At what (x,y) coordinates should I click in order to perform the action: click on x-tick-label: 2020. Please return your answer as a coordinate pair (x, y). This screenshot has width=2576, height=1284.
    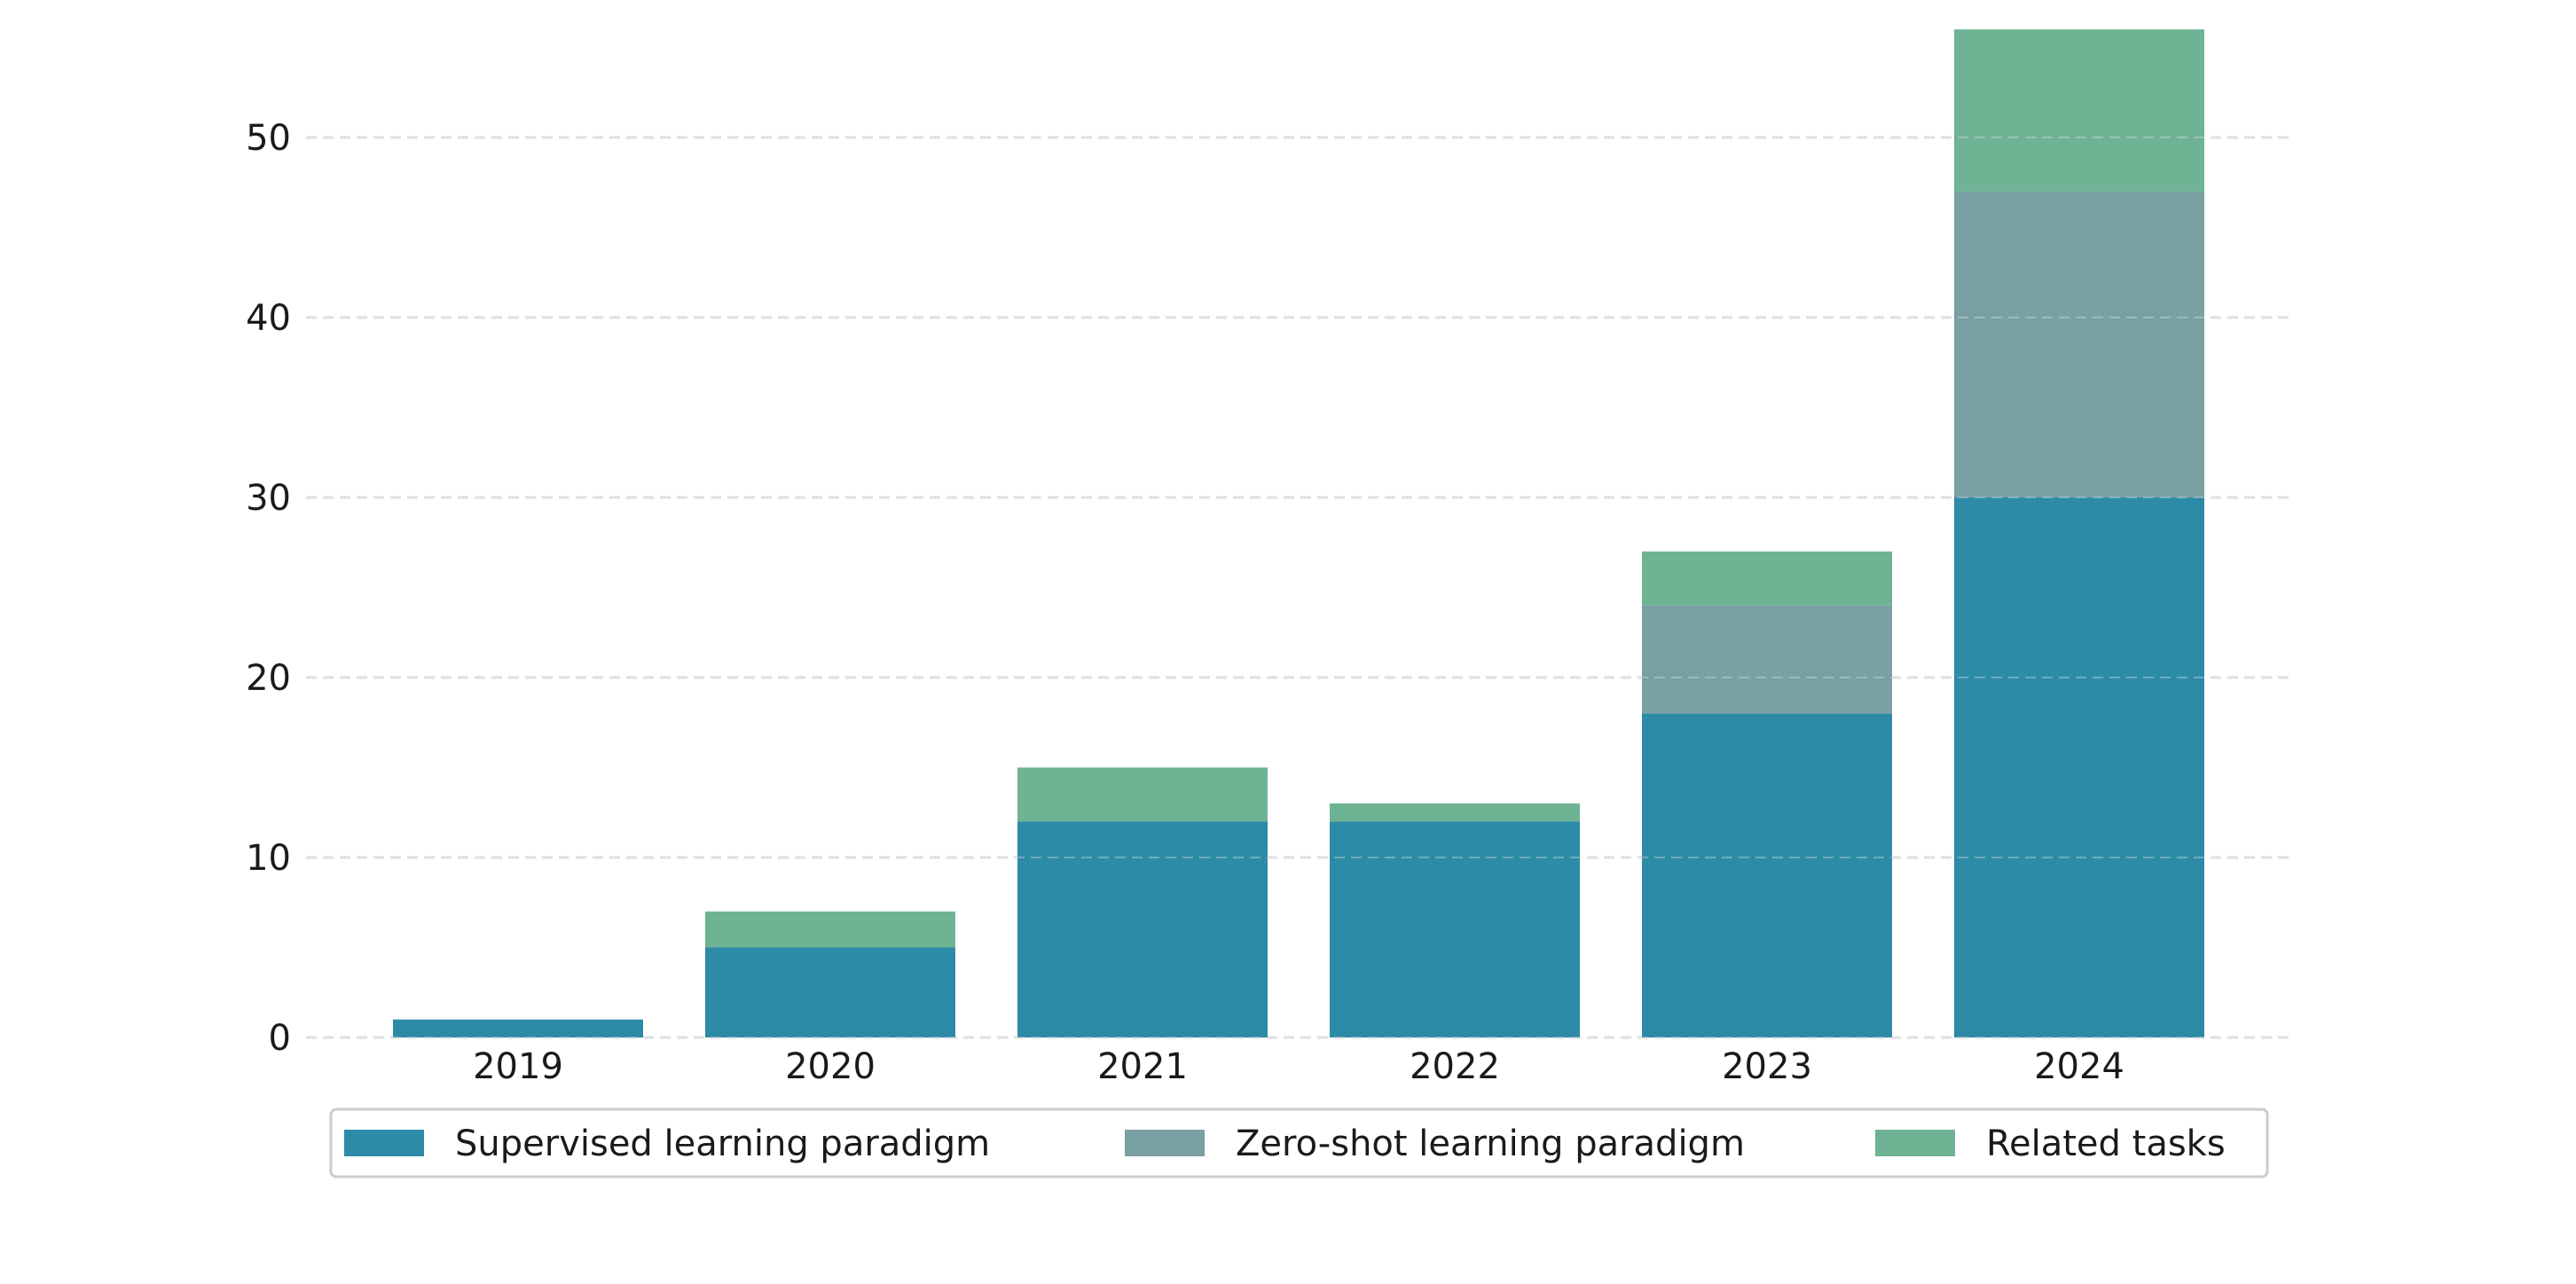
    Looking at the image, I should click on (830, 1066).